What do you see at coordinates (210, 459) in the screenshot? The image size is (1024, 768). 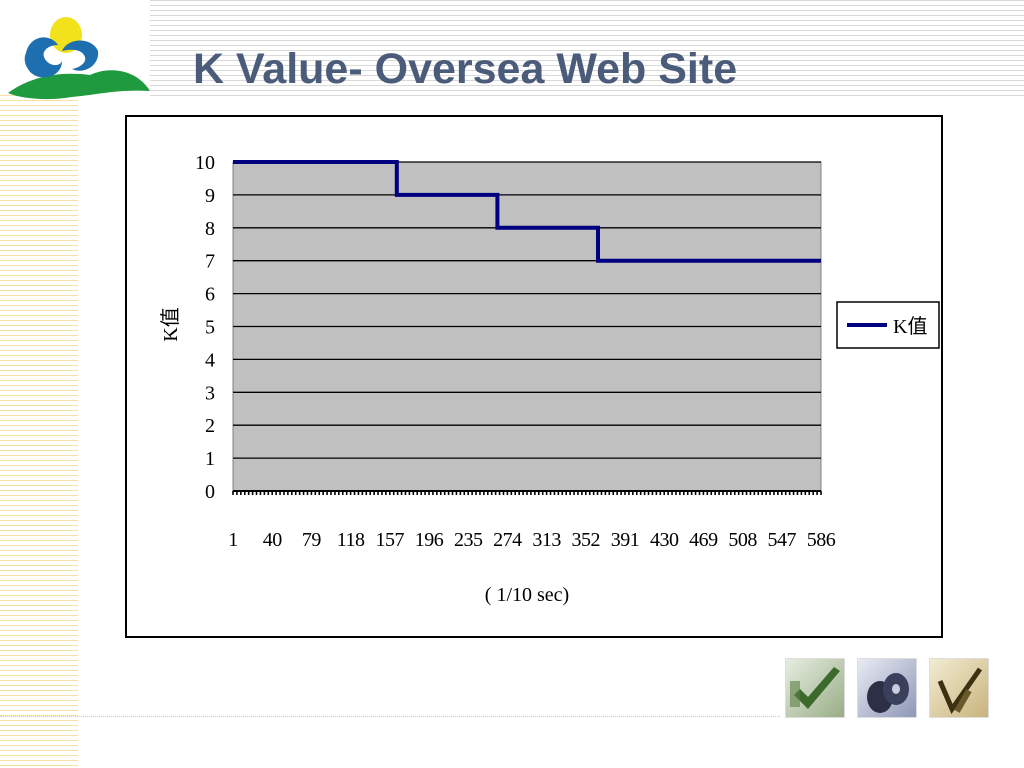 I see `y-tick-label: 1` at bounding box center [210, 459].